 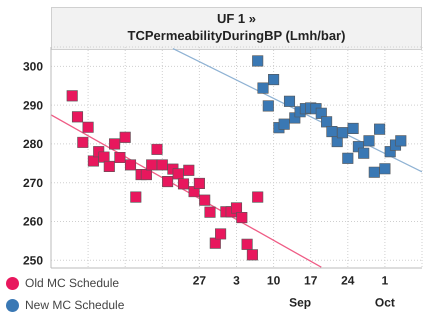 I want to click on x2-tick-label: Oct, so click(x=384, y=303).